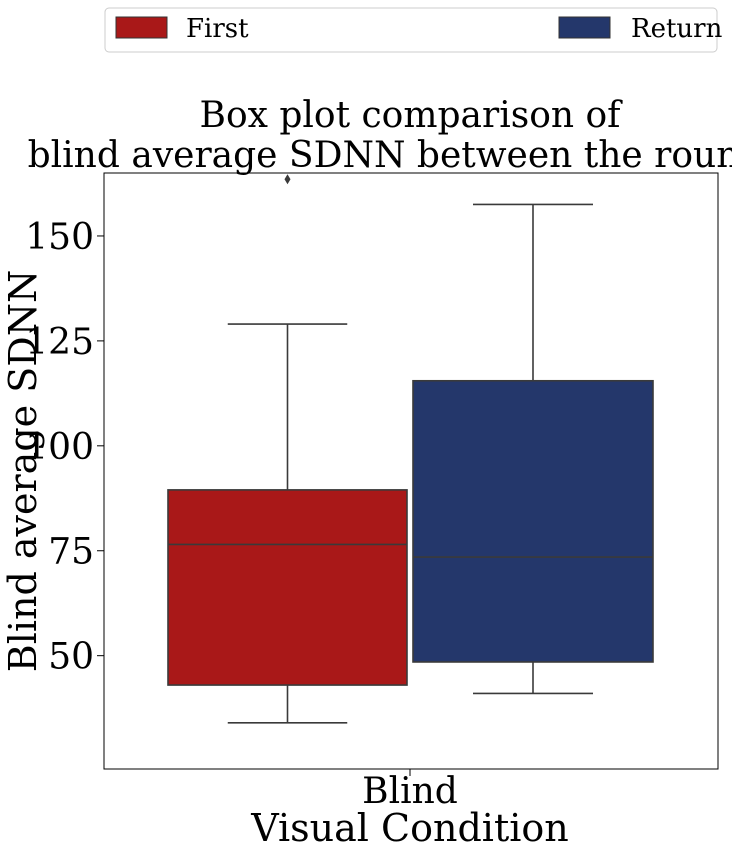 The image size is (732, 855). Describe the element at coordinates (287, 179) in the screenshot. I see `outlier-point-first` at that location.